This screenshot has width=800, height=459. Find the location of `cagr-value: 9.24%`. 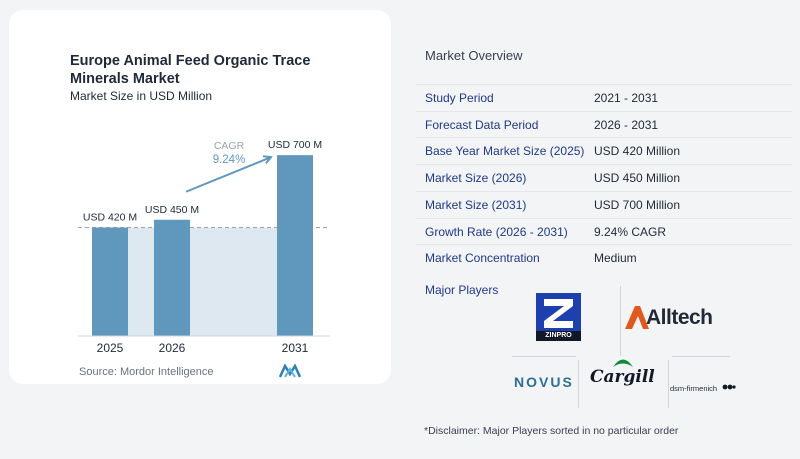

cagr-value: 9.24% is located at coordinates (229, 160).